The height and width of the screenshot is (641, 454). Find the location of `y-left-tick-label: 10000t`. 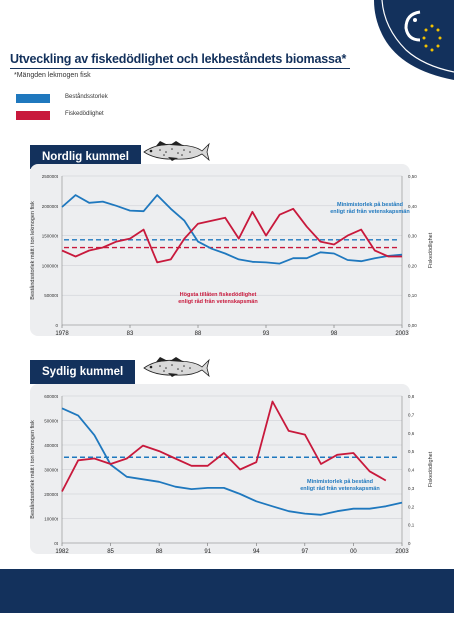

y-left-tick-label: 10000t is located at coordinates (51, 519).